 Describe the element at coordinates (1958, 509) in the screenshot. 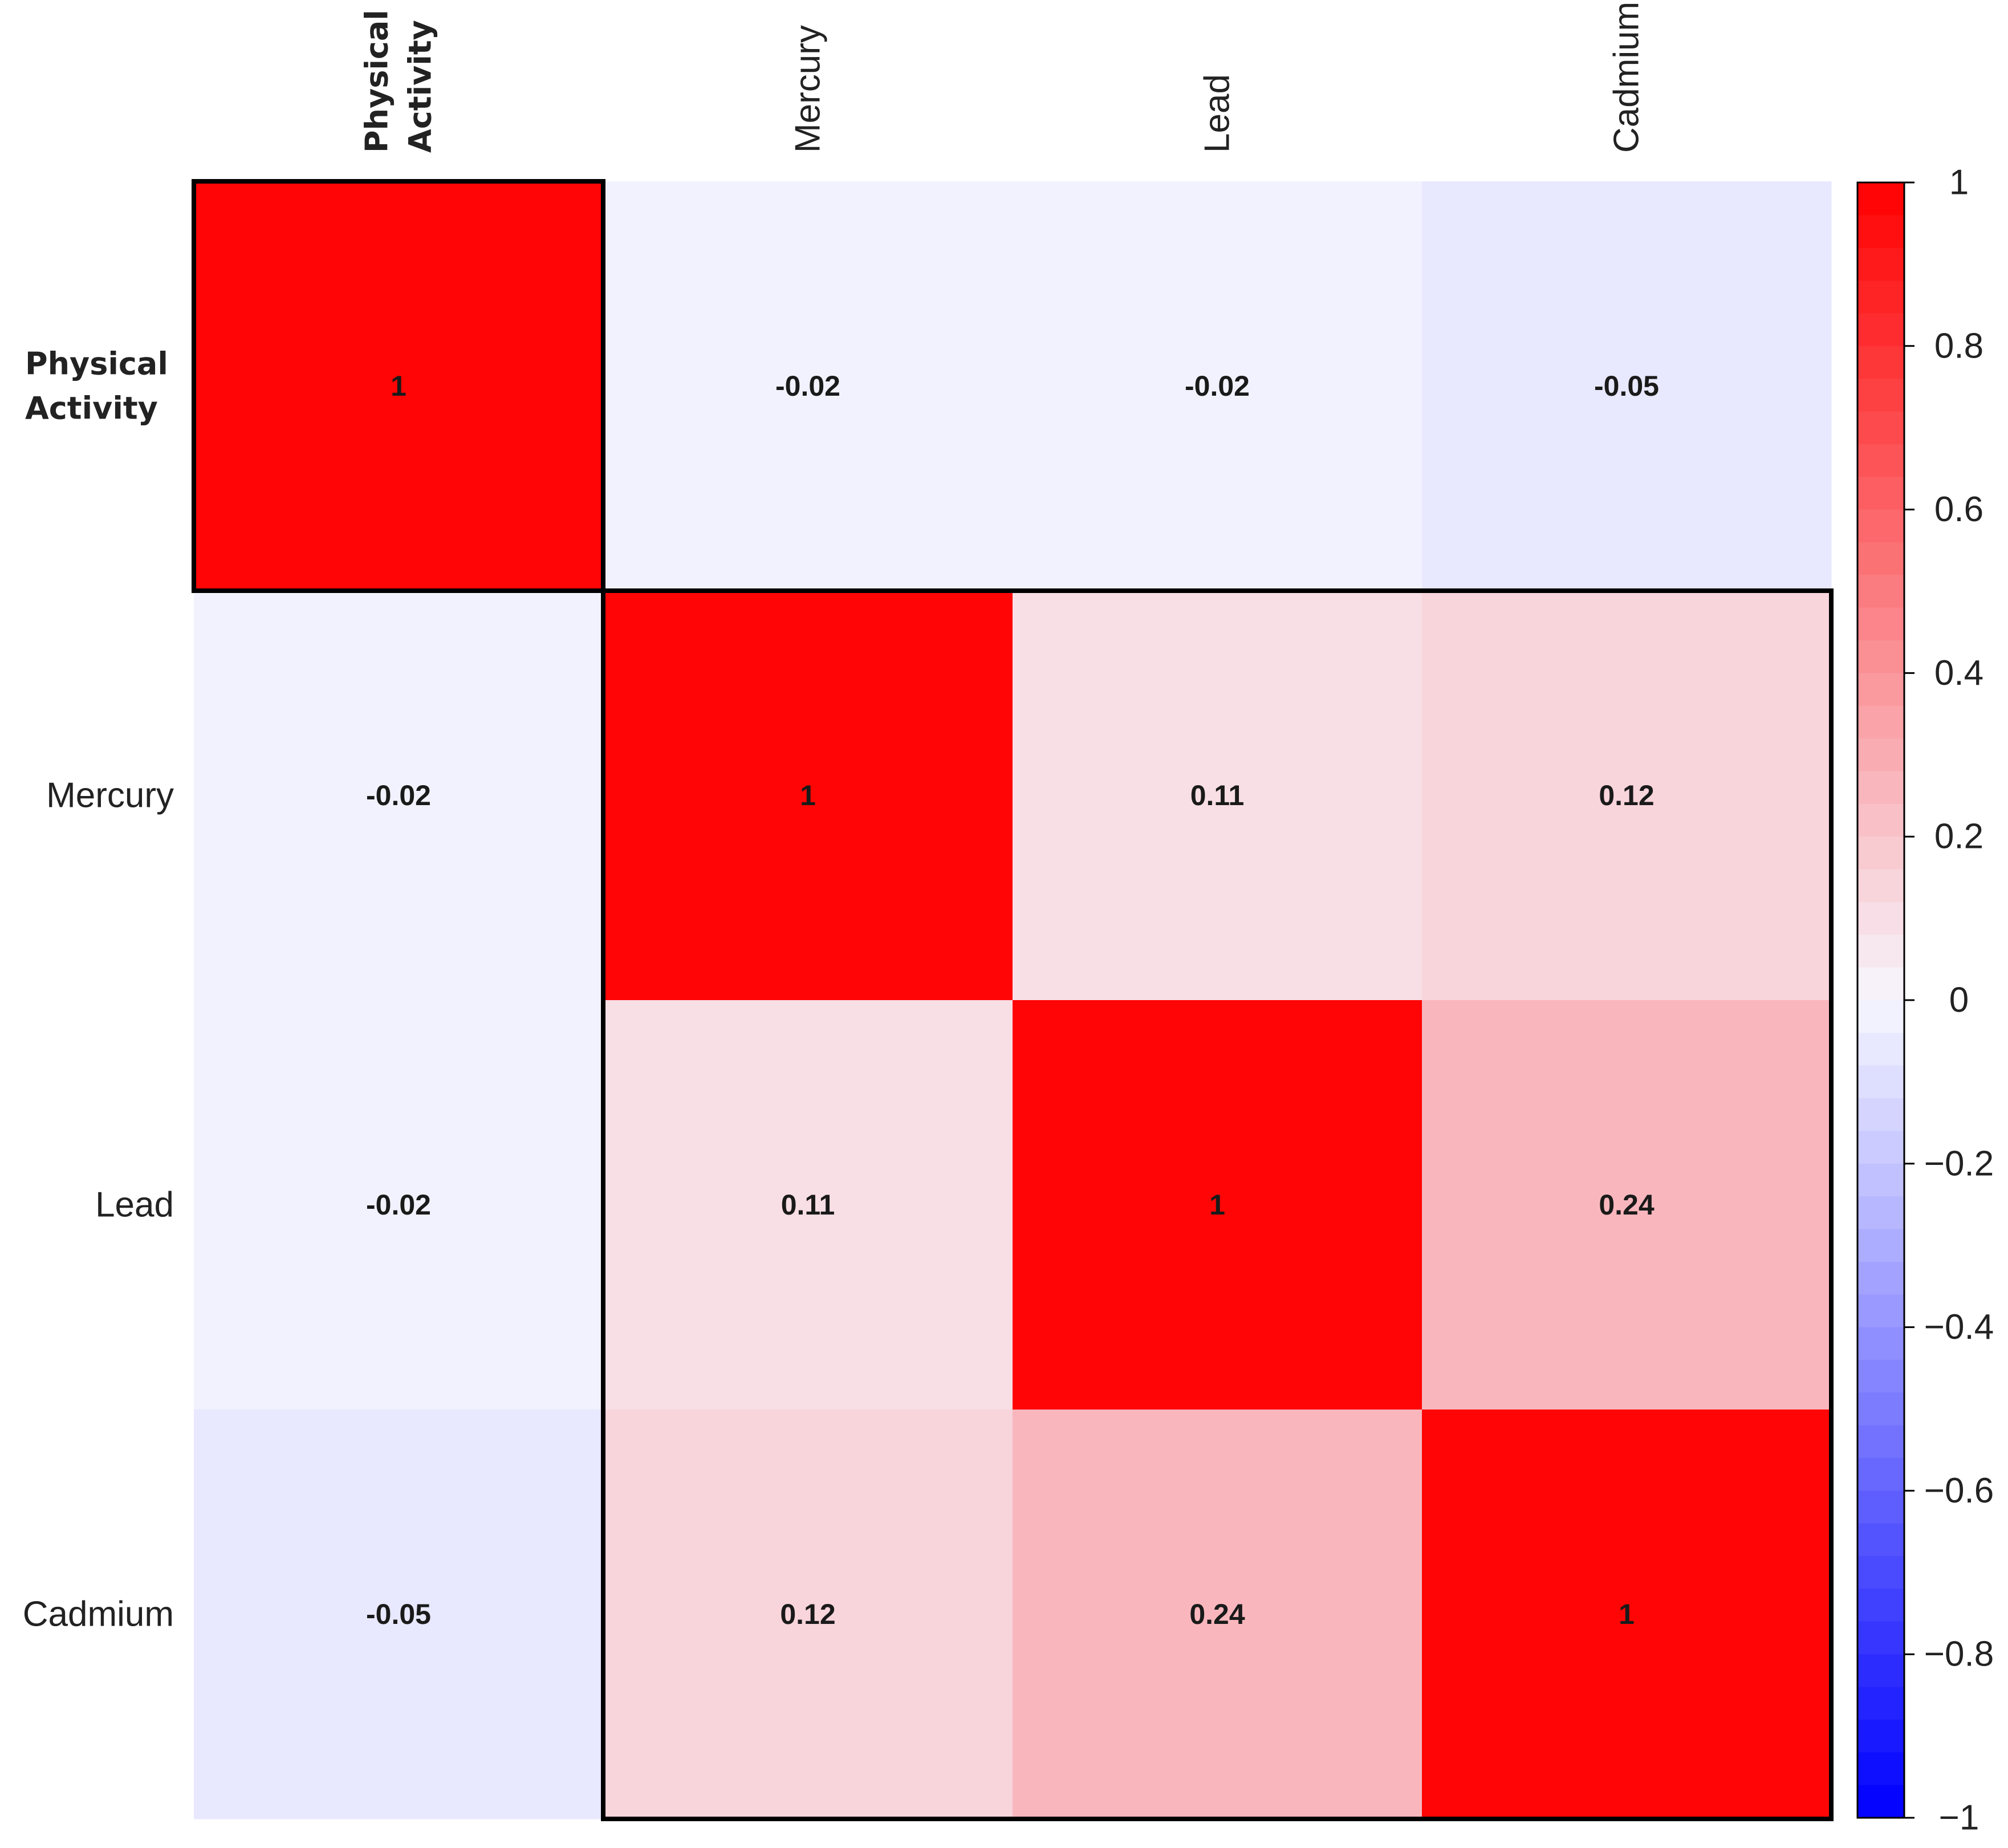

I see `colorbar-tick-label-2: 0.6` at that location.